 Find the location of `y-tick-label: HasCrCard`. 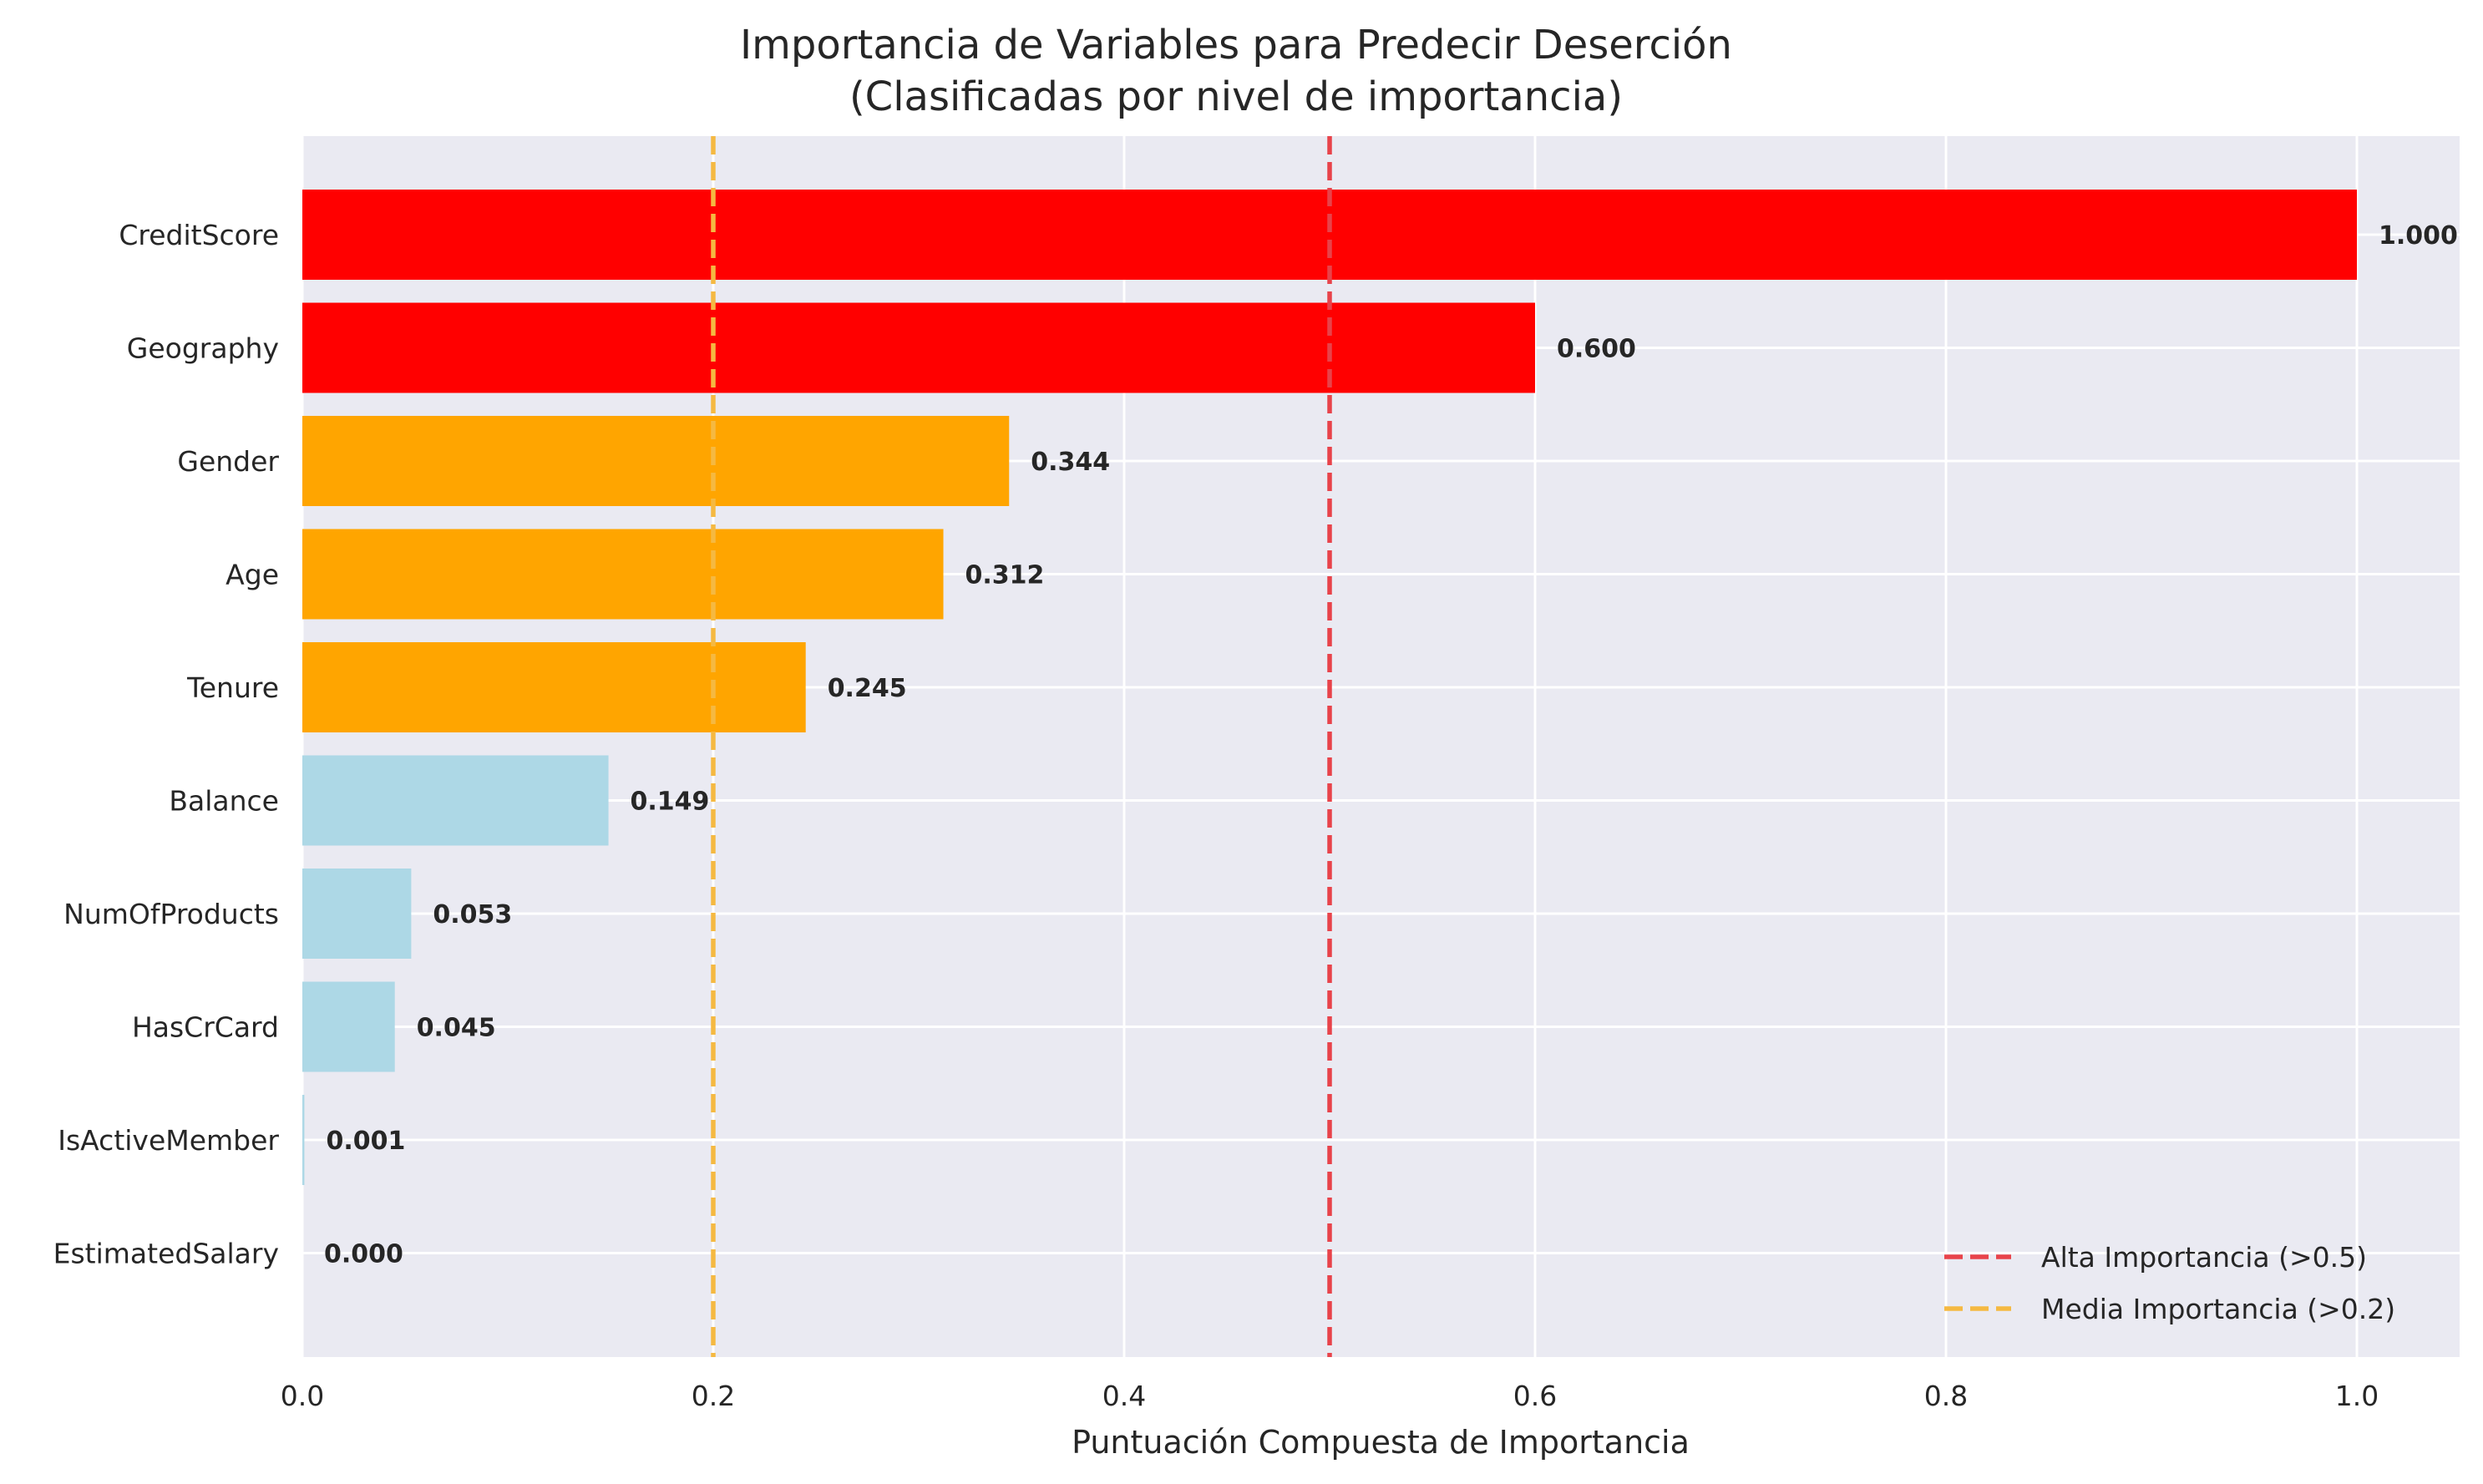

y-tick-label: HasCrCard is located at coordinates (205, 1027).